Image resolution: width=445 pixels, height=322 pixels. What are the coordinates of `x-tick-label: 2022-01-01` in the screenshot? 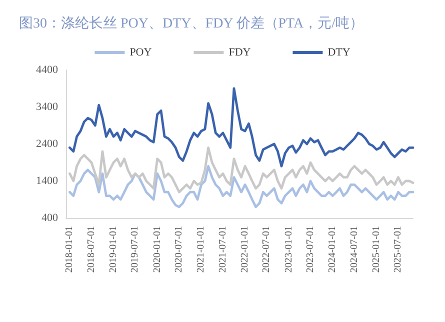 It's located at (245, 249).